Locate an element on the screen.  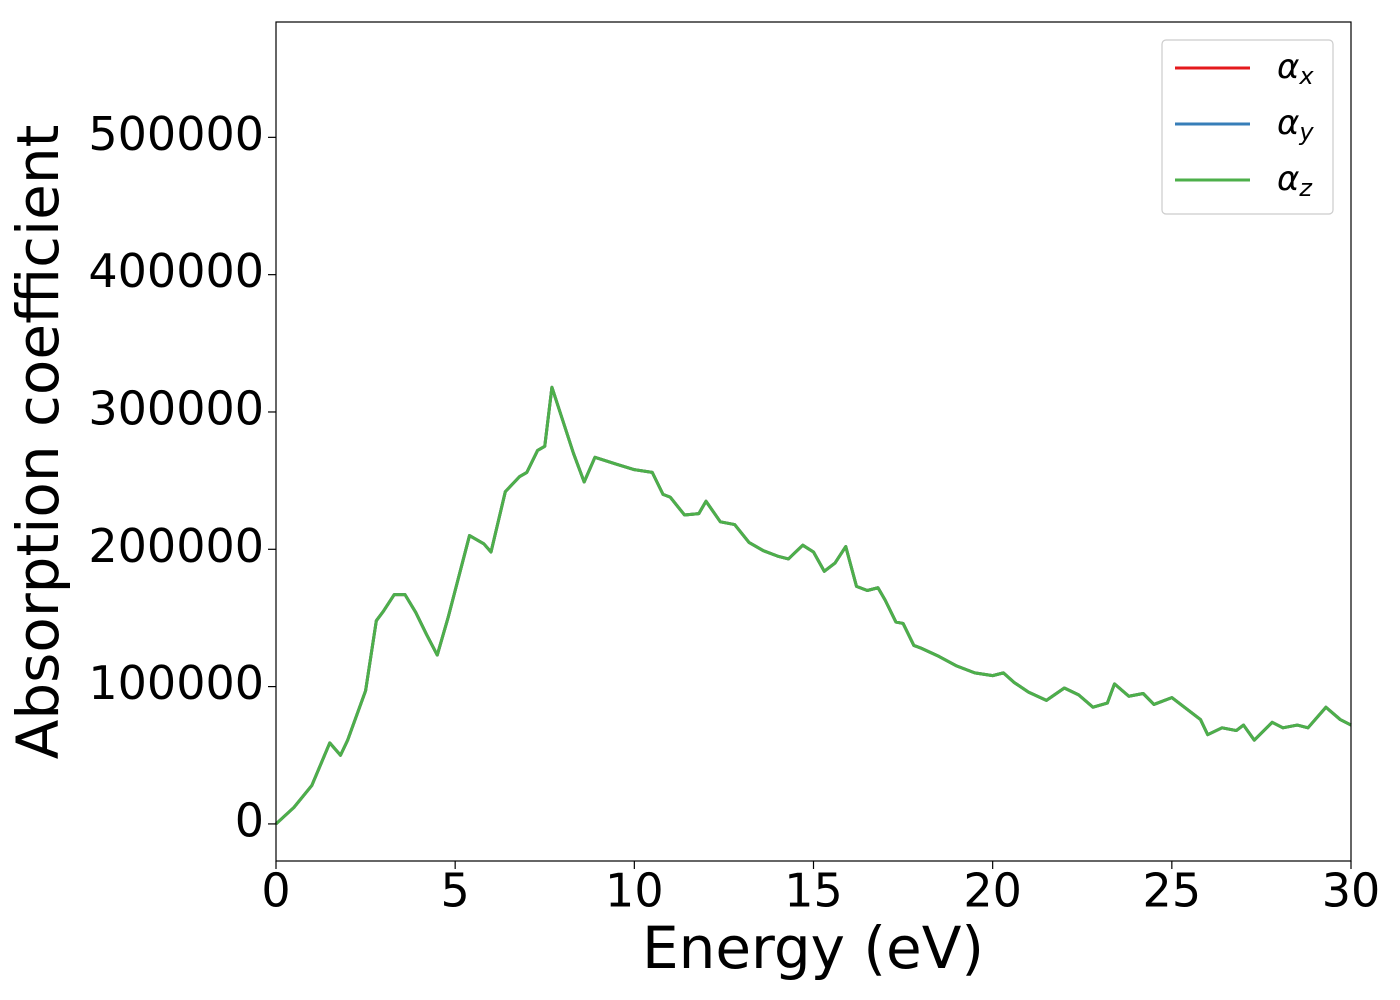
x-tick-label: 30 is located at coordinates (1351, 891).